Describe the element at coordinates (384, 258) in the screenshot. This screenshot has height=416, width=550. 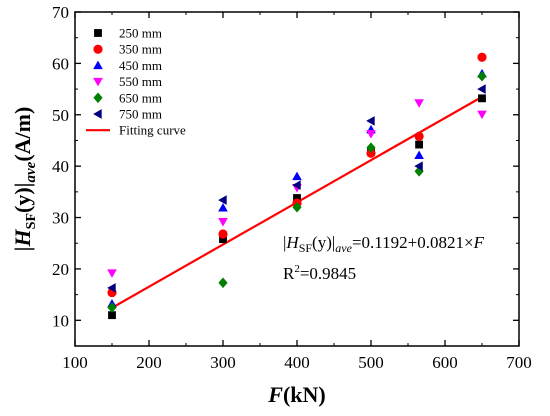
I see `fit-annotation: |HSF(y)|ave=0.1192+0.0821×F R2=0.9845` at that location.